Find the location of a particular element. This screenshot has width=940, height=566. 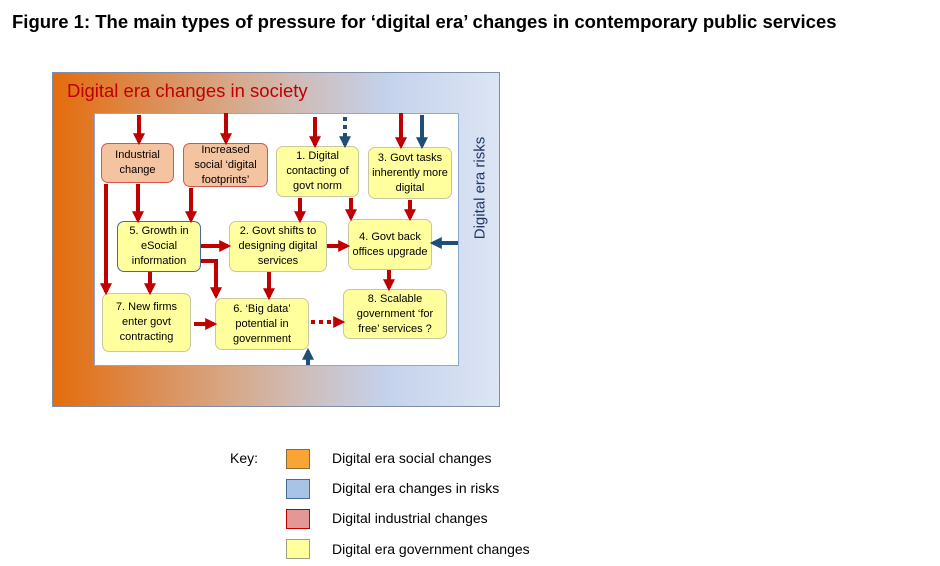

key-item-industrial: Digital industrial changes is located at coordinates (410, 518).